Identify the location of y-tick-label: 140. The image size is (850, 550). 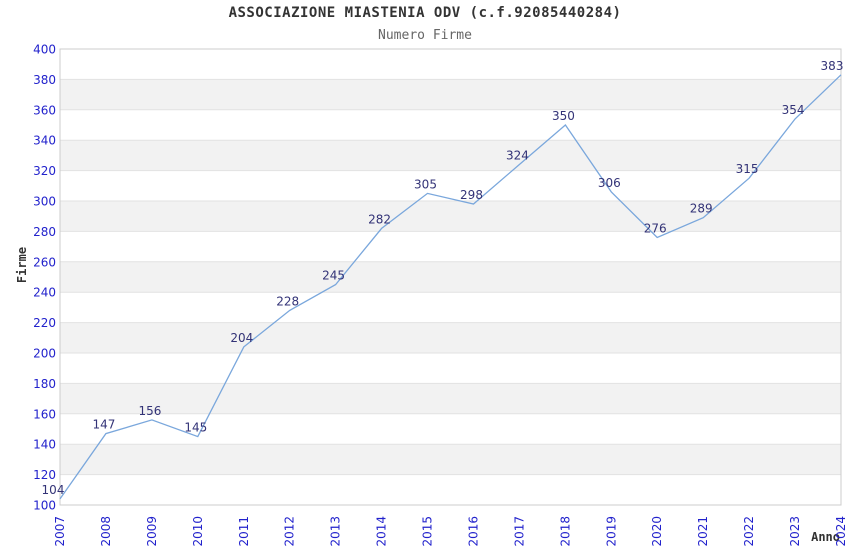
(44, 445).